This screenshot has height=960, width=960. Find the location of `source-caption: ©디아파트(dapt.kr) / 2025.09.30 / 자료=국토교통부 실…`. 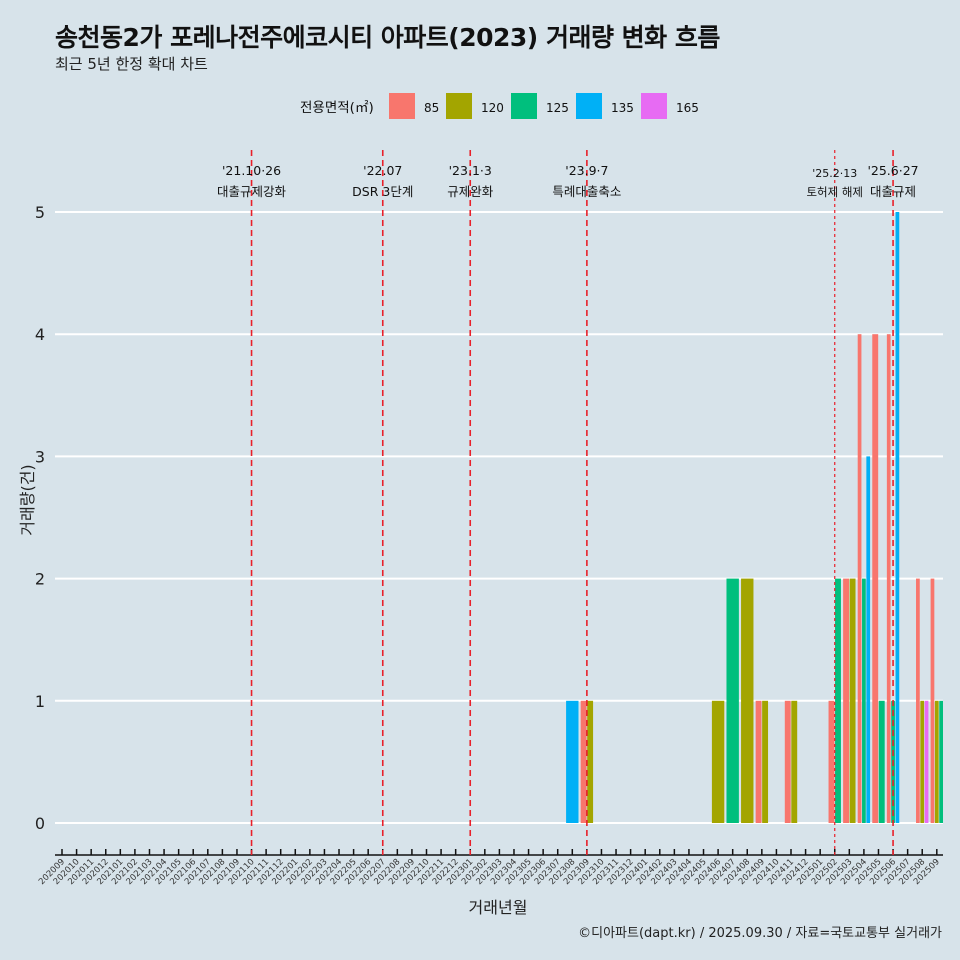

source-caption: ©디아파트(dapt.kr) / 2025.09.30 / 자료=국토교통부 실… is located at coordinates (760, 933).